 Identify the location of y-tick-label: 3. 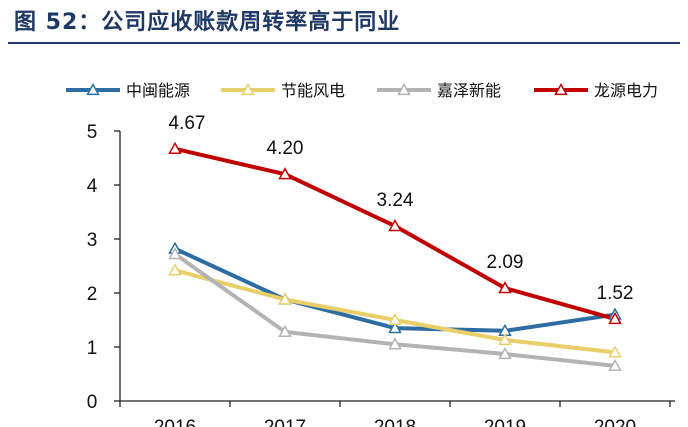
(92, 240).